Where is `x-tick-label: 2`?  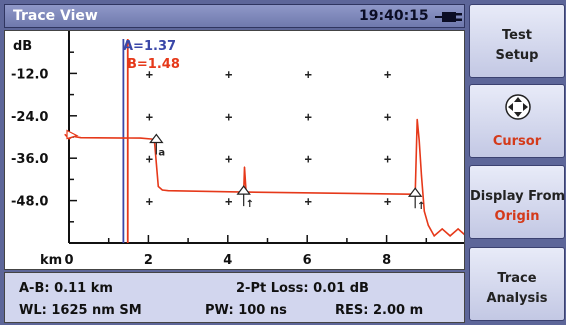
x-tick-label: 2 is located at coordinates (148, 260).